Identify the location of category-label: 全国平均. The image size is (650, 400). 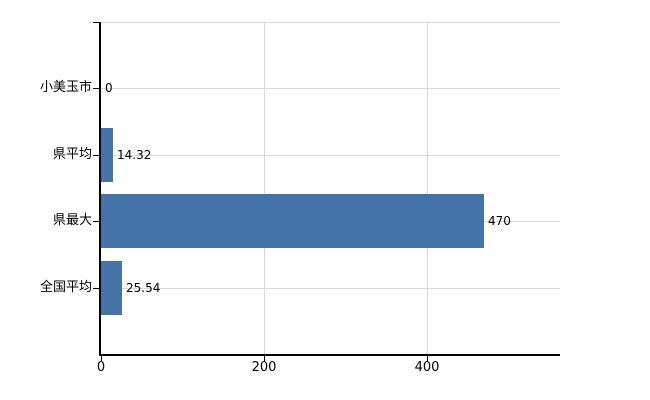
(65, 287).